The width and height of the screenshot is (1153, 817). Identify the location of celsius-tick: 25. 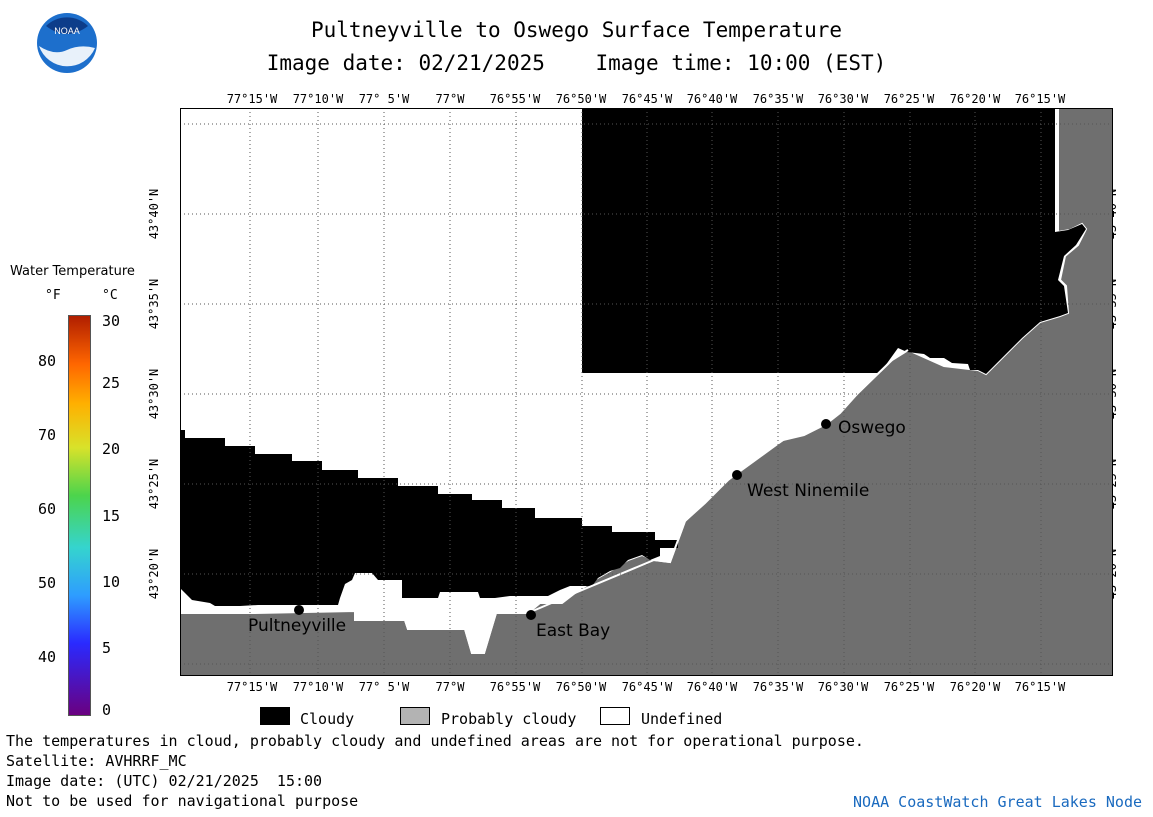
(111, 383).